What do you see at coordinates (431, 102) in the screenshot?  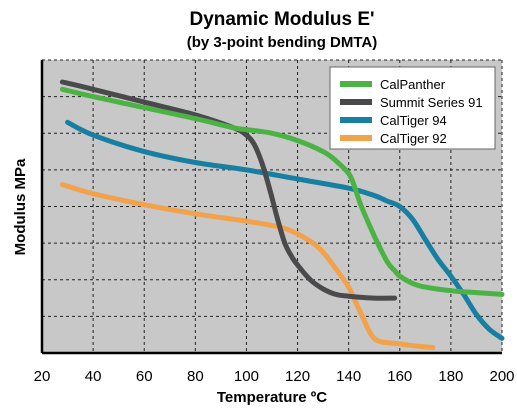 I see `legend-label: Summit Series 91` at bounding box center [431, 102].